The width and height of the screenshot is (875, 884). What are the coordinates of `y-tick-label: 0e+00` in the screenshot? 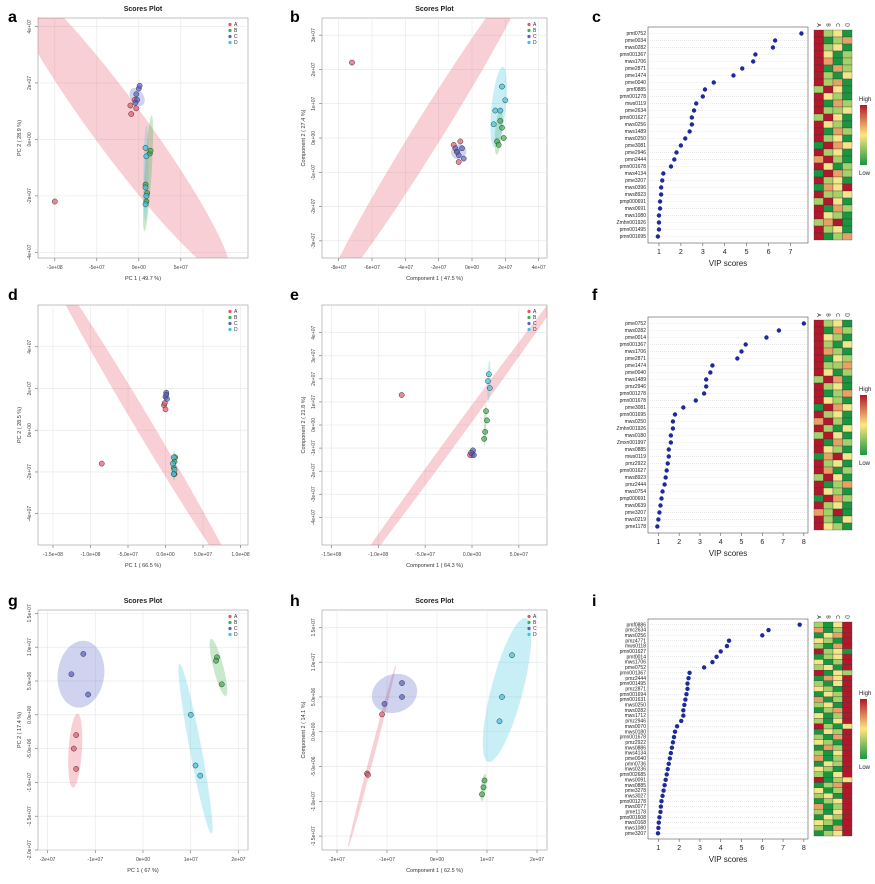 It's located at (30, 430).